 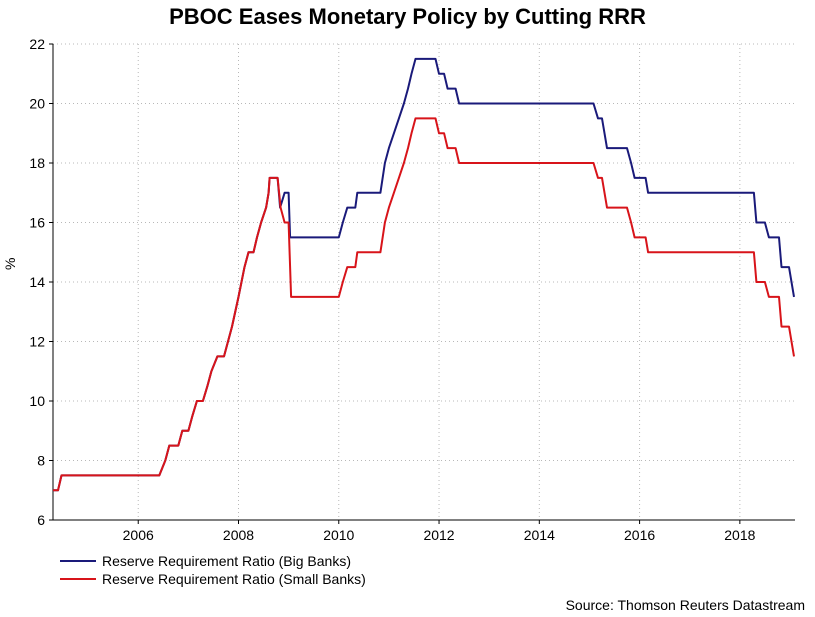 I want to click on y-tick-labels: 6 8 10 12 14 16 18 20 22, so click(x=37, y=282).